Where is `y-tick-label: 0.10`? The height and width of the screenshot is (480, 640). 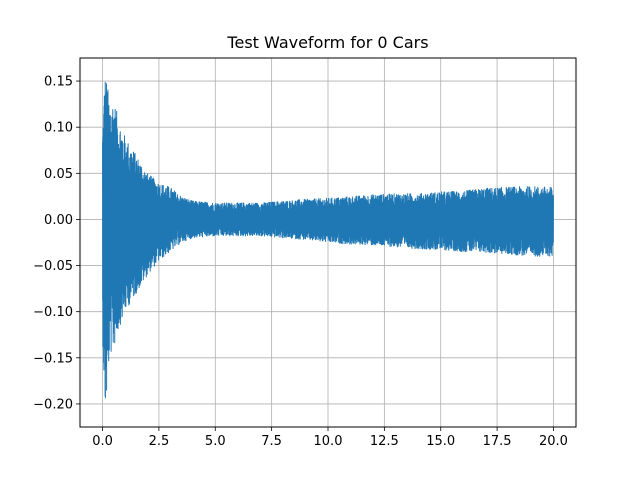 y-tick-label: 0.10 is located at coordinates (58, 128).